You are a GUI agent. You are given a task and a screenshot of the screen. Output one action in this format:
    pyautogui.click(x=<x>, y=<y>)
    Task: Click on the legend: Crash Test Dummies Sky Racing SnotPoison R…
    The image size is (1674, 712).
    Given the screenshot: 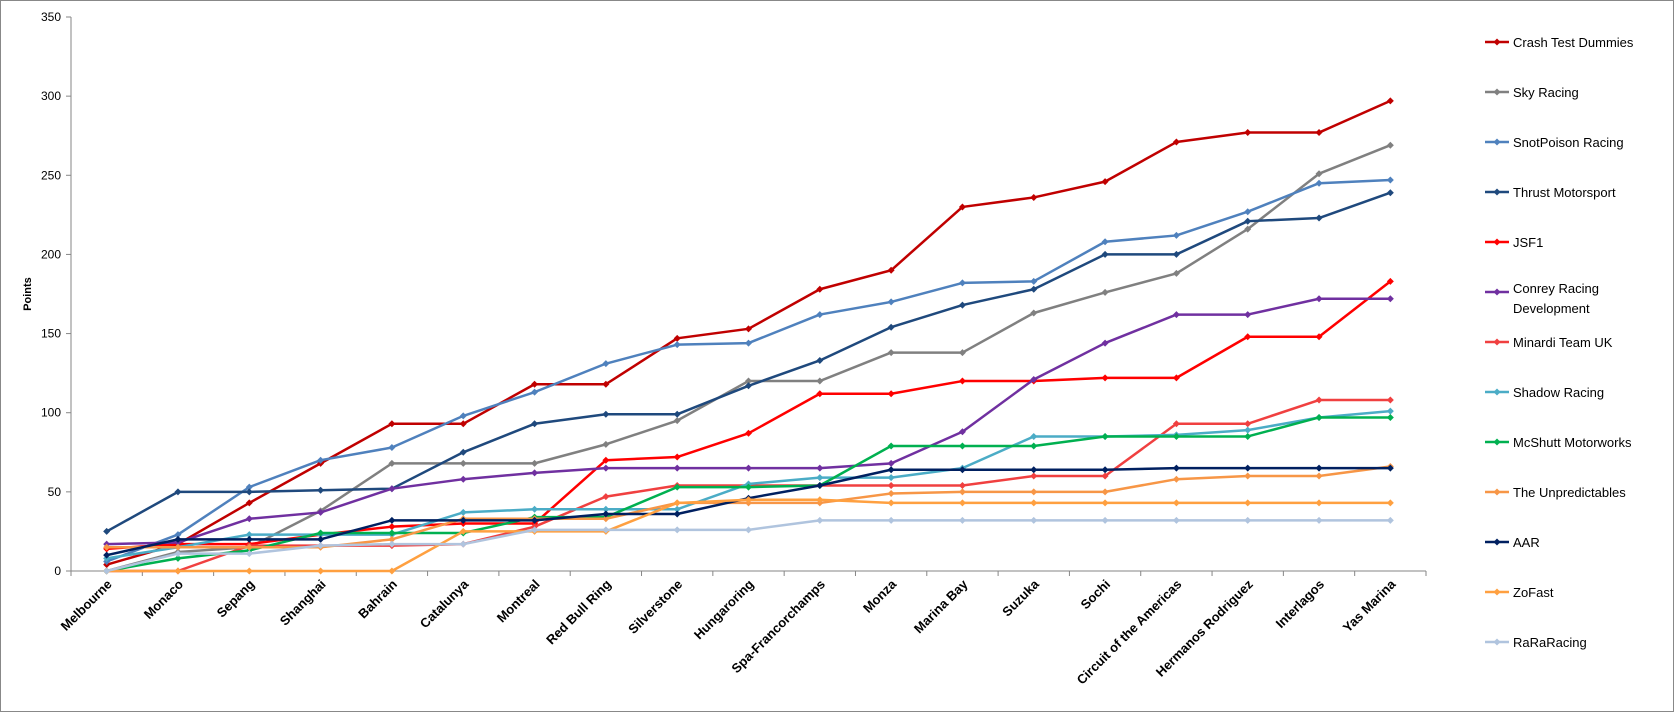 What is the action you would take?
    pyautogui.click(x=1559, y=342)
    